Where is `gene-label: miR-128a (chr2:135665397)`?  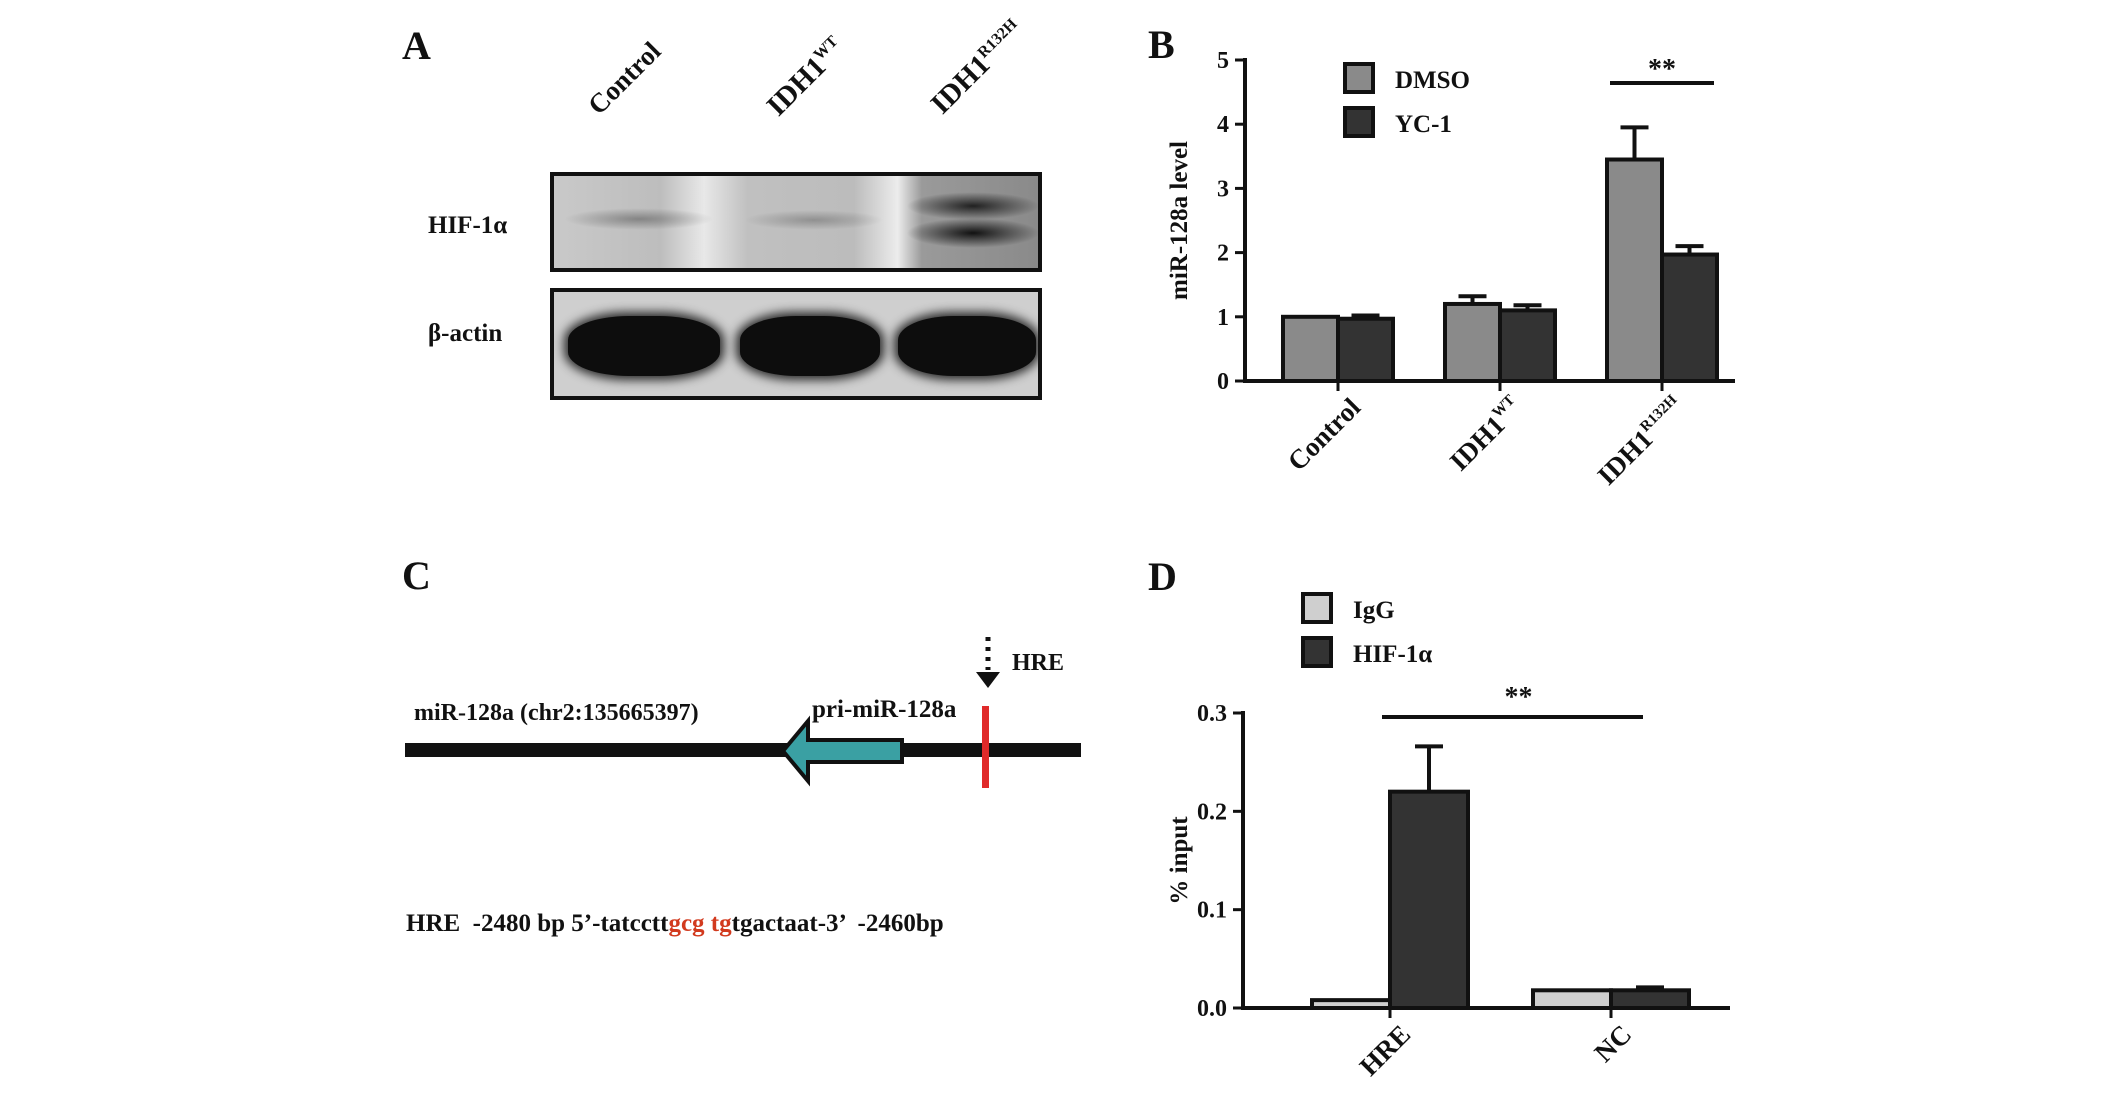
gene-label: miR-128a (chr2:135665397) is located at coordinates (556, 713).